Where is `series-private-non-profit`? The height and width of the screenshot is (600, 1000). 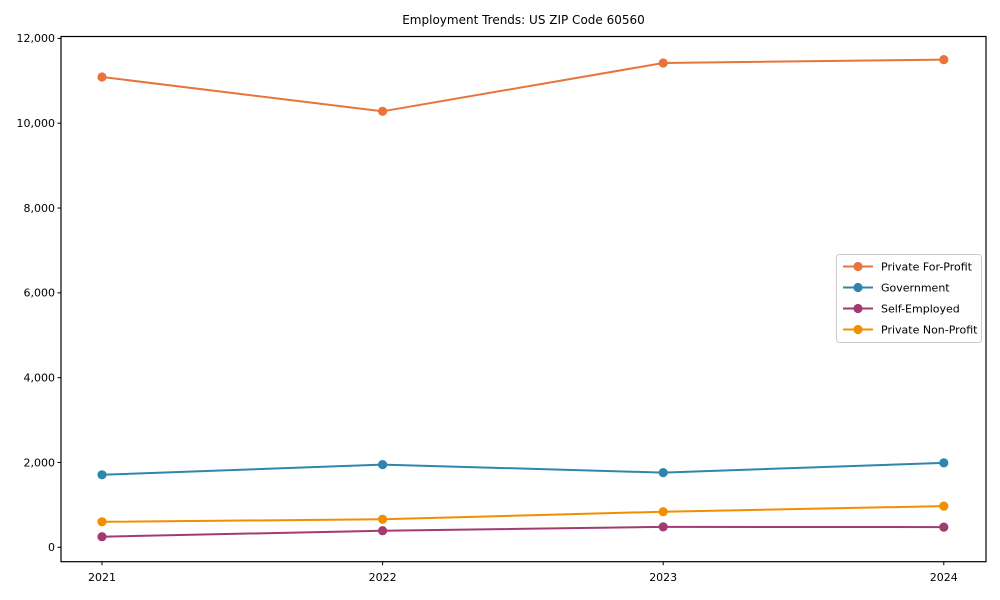
series-private-non-profit is located at coordinates (523, 514).